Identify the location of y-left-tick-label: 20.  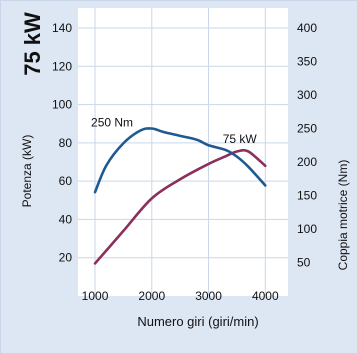
(66, 258).